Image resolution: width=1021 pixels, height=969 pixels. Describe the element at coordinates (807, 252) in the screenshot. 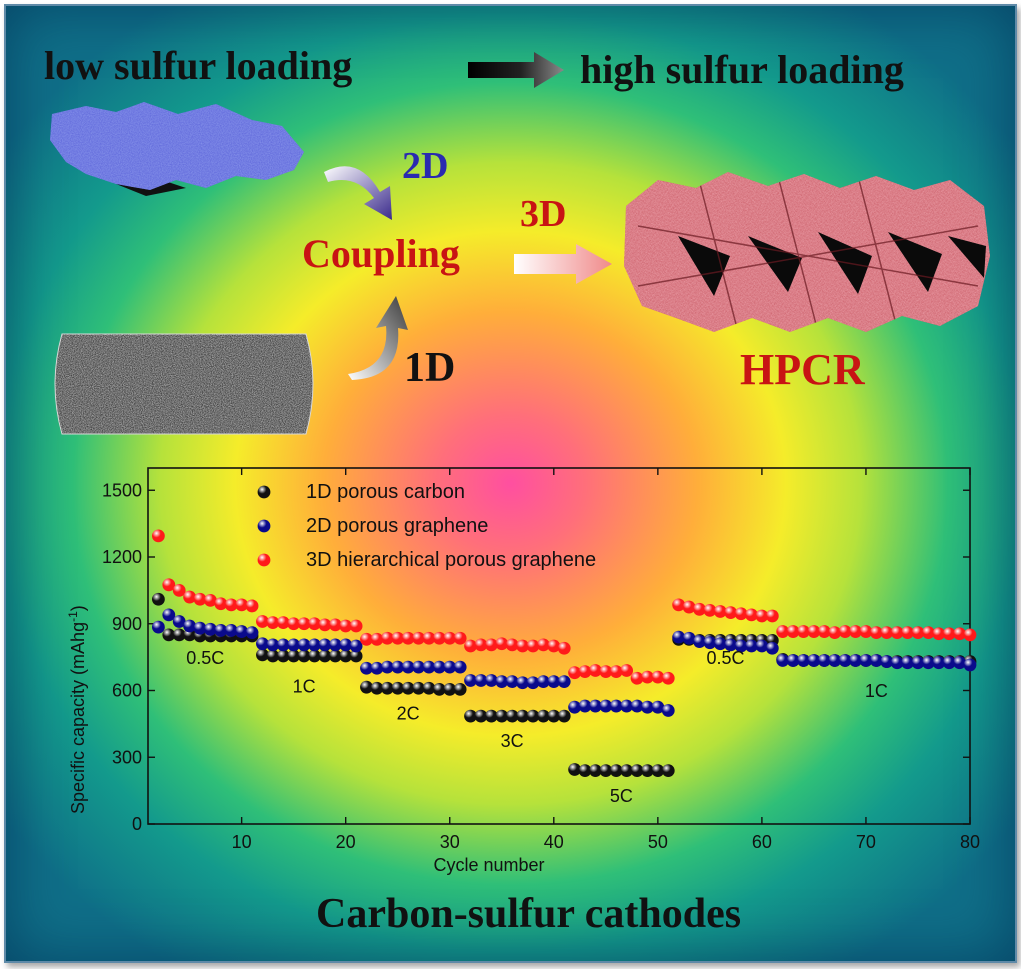

I see `hpcr-structure-image` at that location.